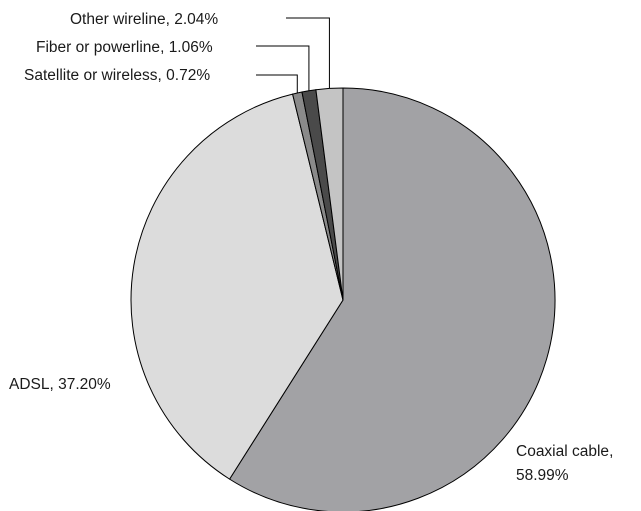 The image size is (641, 511). Describe the element at coordinates (54, 384) in the screenshot. I see `label-adsl-sep: ,` at that location.